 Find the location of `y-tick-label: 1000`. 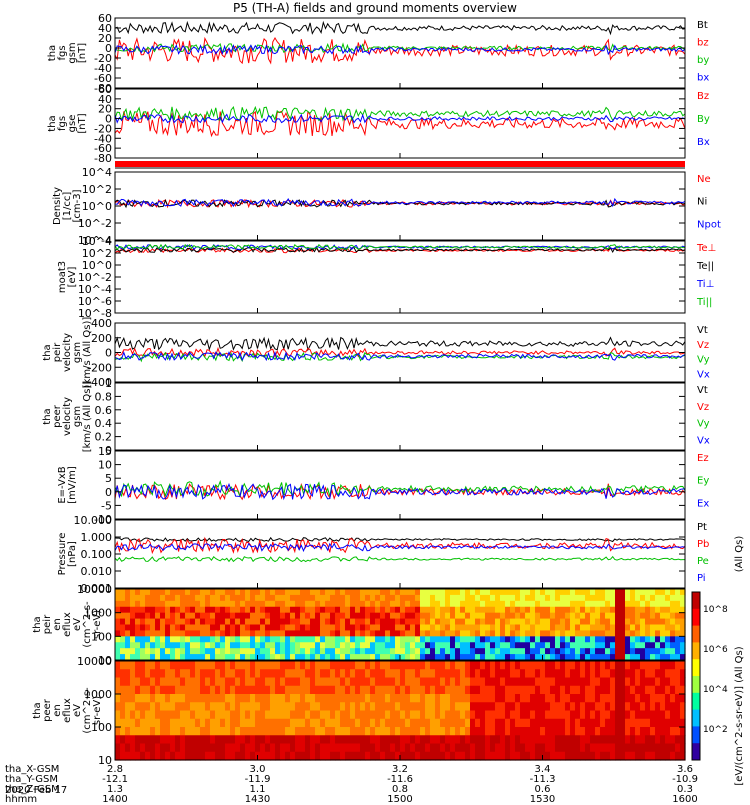

y-tick-label: 1000 is located at coordinates (98, 613).